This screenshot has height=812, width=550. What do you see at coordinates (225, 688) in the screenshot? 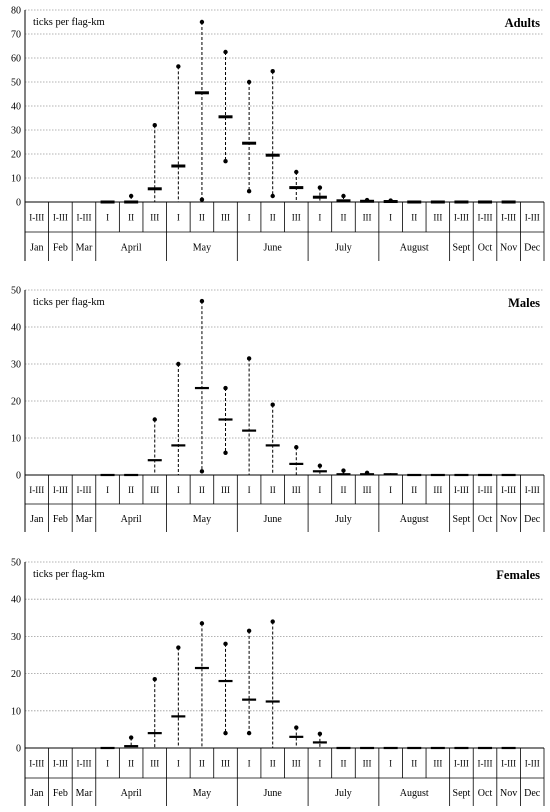
I see `data-point-may3` at bounding box center [225, 688].